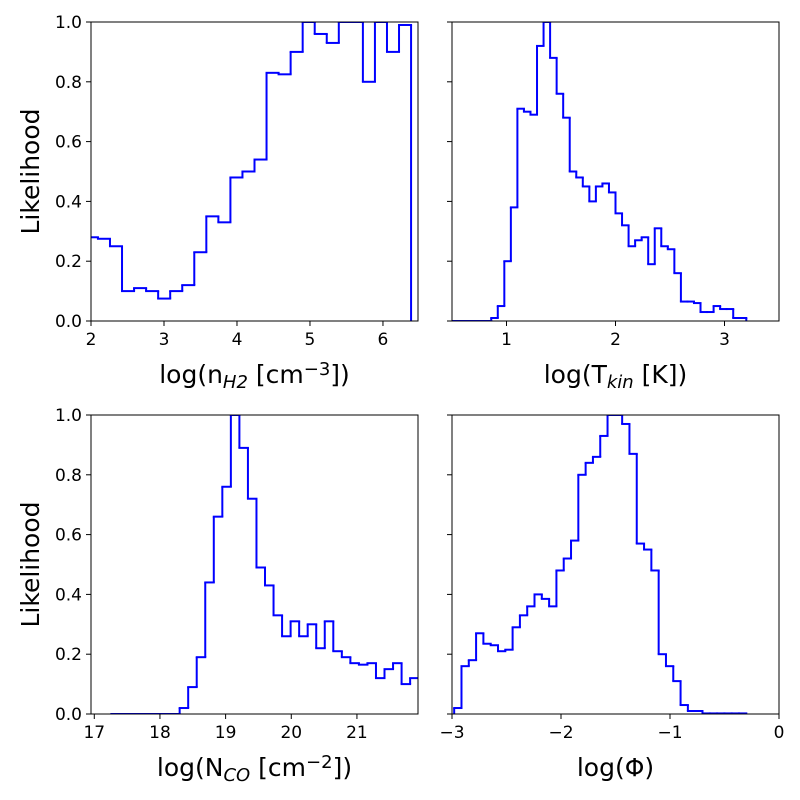 This screenshot has height=800, width=800. What do you see at coordinates (357, 733) in the screenshot?
I see `x-tick-label: 21` at bounding box center [357, 733].